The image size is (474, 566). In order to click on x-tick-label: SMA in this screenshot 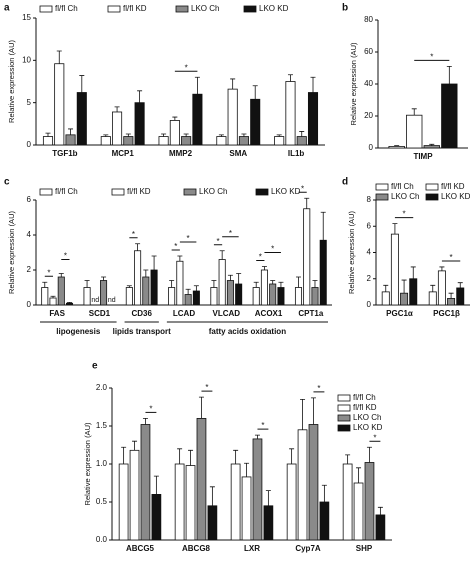, I will do `click(238, 153)`.